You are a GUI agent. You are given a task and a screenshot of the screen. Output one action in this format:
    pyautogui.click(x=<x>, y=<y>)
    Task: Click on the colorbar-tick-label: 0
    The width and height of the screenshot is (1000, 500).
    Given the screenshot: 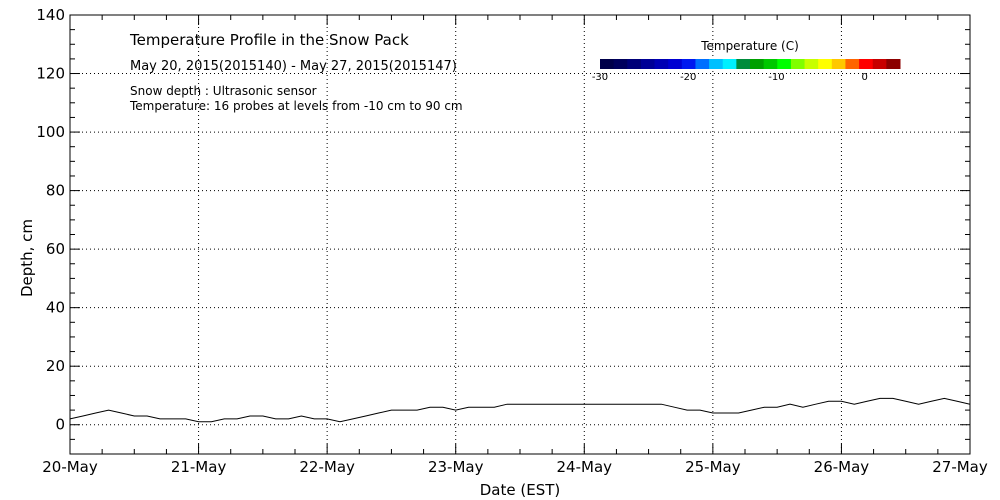 What is the action you would take?
    pyautogui.click(x=865, y=77)
    